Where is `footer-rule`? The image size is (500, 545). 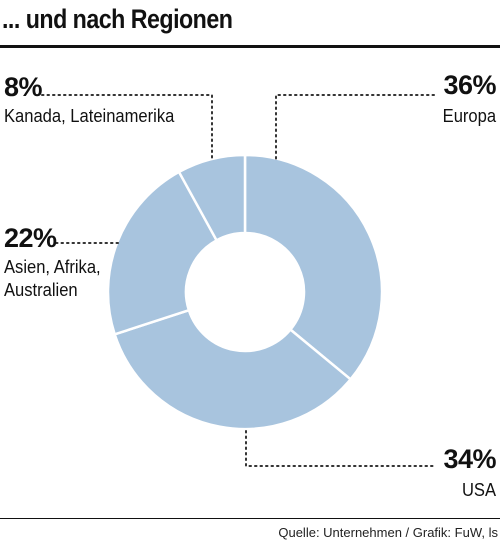
footer-rule is located at coordinates (250, 518).